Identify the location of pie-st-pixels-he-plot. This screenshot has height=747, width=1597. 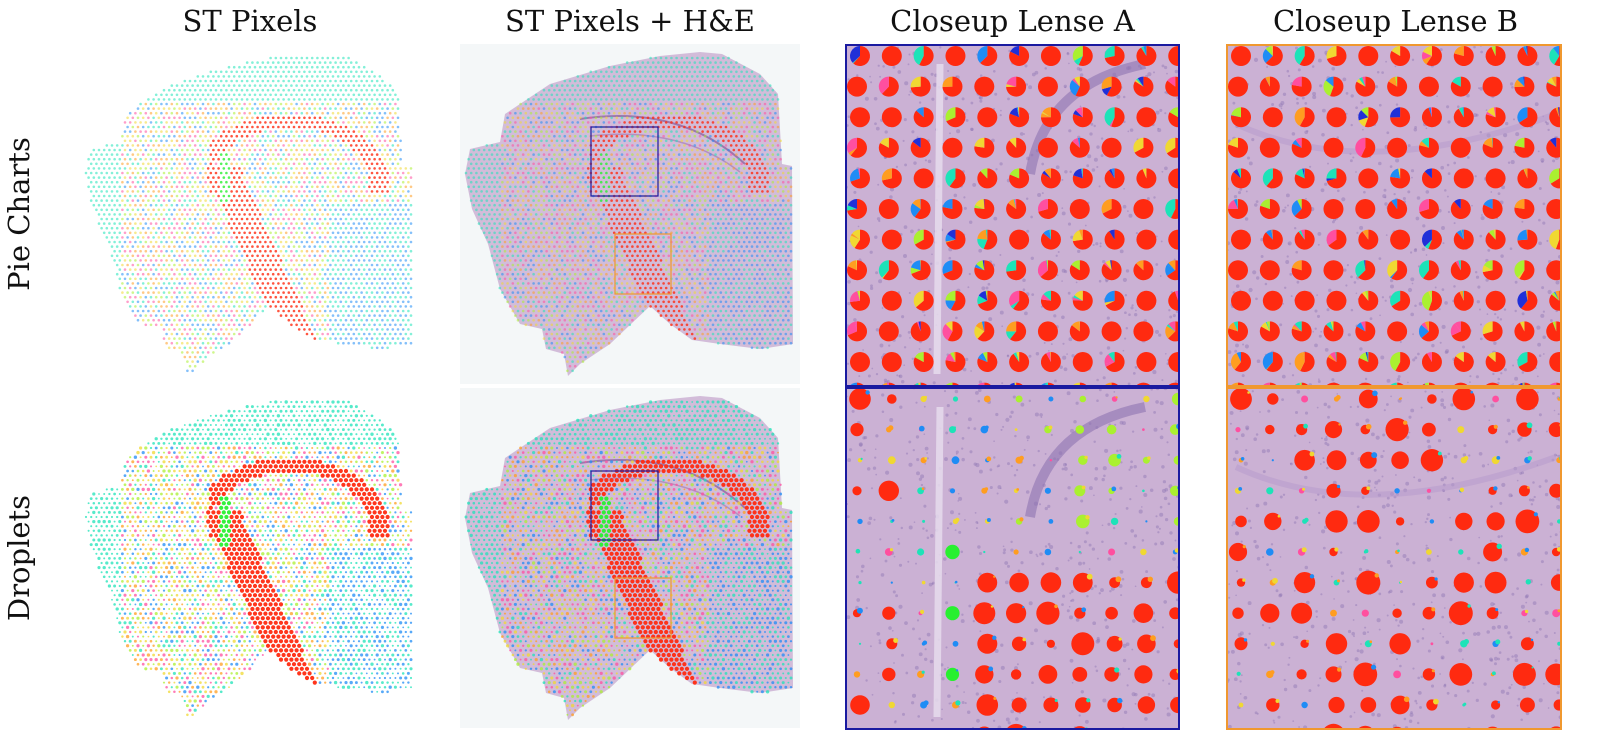
(630, 214).